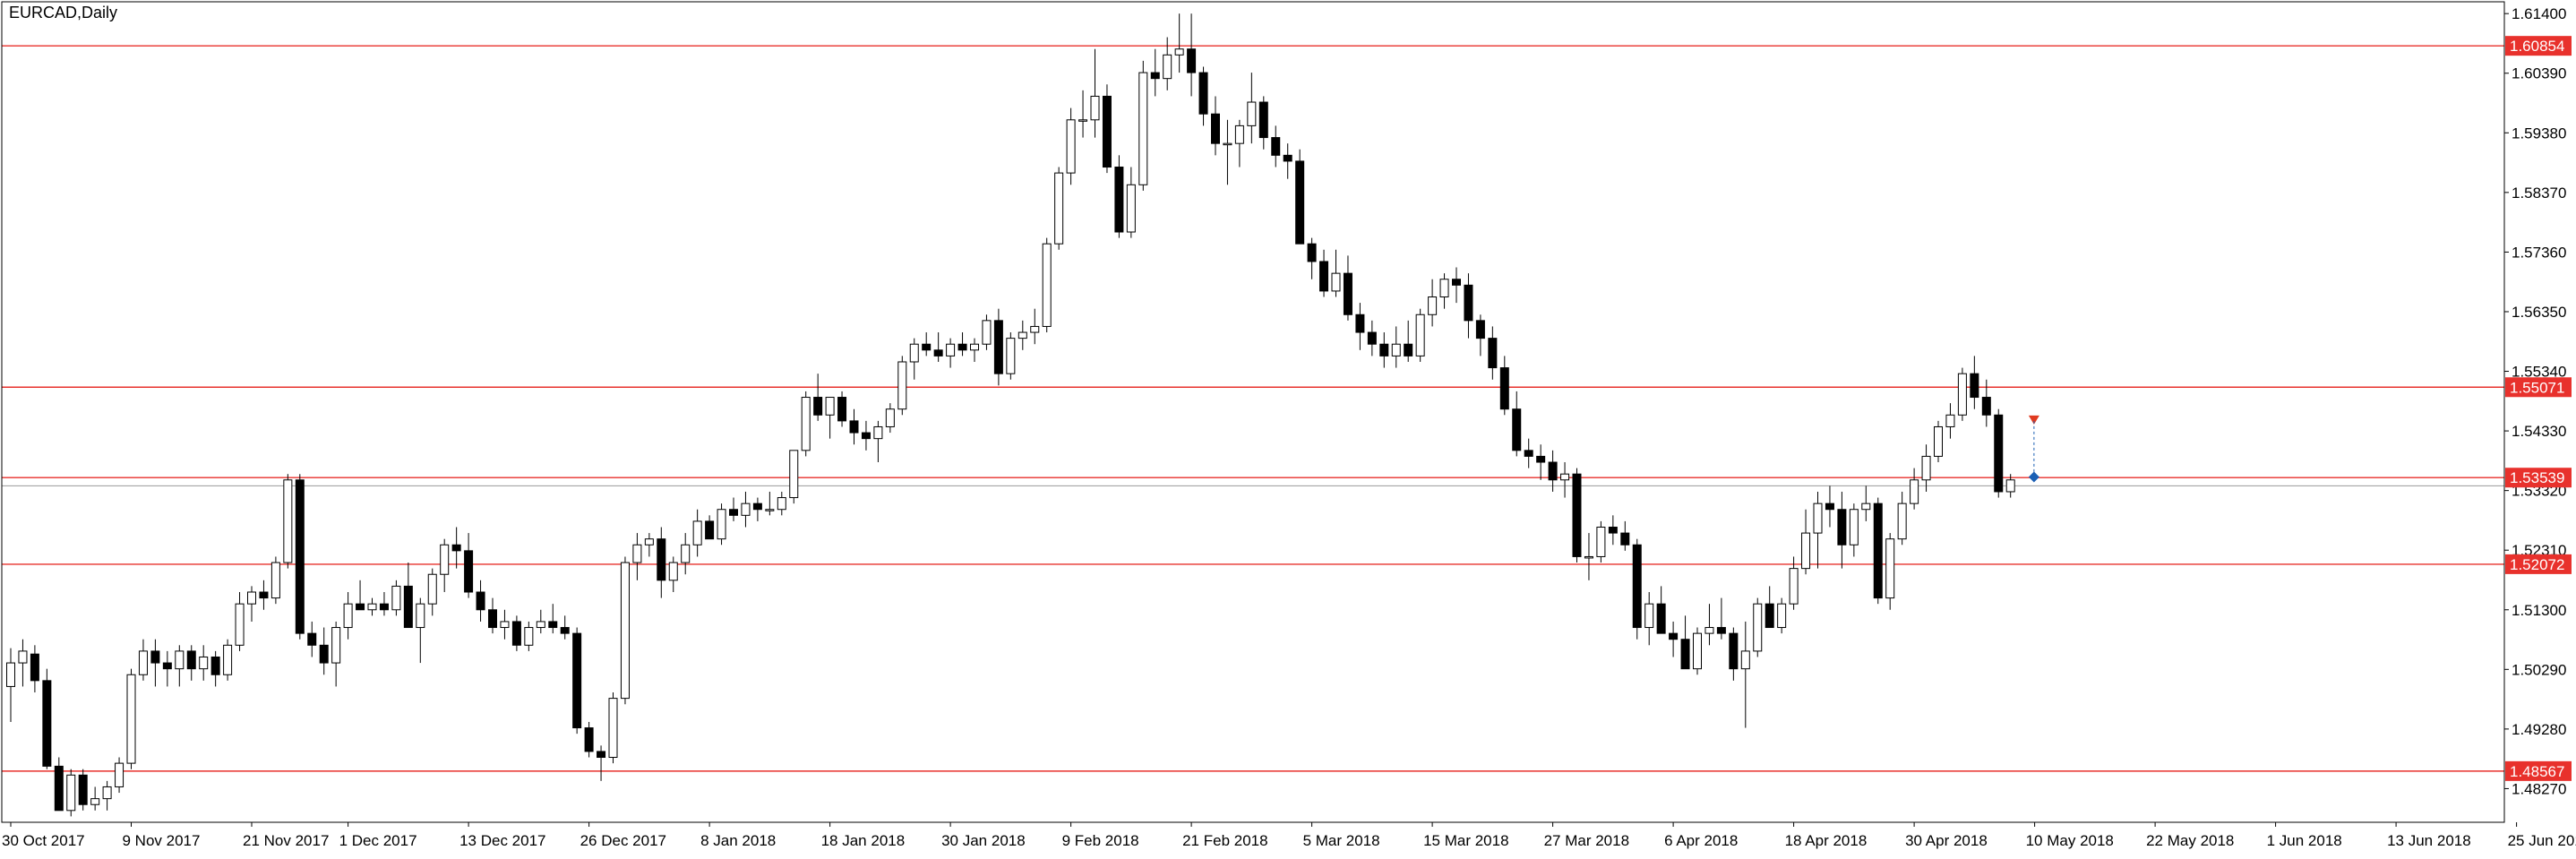 The image size is (2576, 859). I want to click on x-tick-label: 8 Jan 2018, so click(738, 840).